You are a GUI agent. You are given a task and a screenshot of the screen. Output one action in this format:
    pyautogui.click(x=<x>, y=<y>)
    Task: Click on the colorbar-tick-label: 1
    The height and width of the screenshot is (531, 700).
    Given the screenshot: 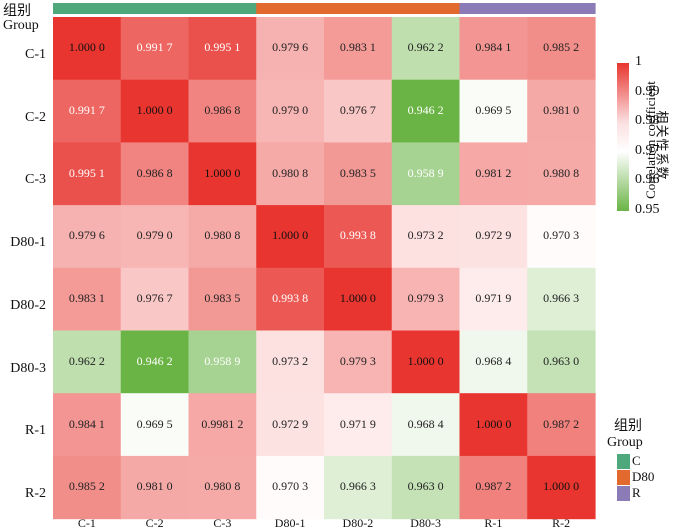 What is the action you would take?
    pyautogui.click(x=638, y=61)
    